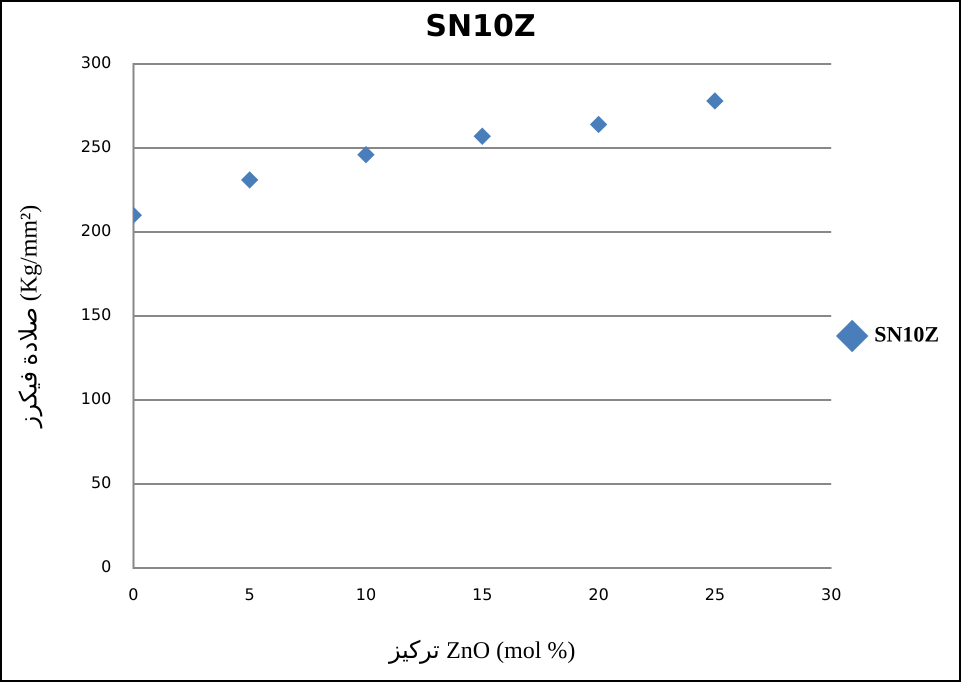  What do you see at coordinates (249, 594) in the screenshot?
I see `x-tick-label: 5` at bounding box center [249, 594].